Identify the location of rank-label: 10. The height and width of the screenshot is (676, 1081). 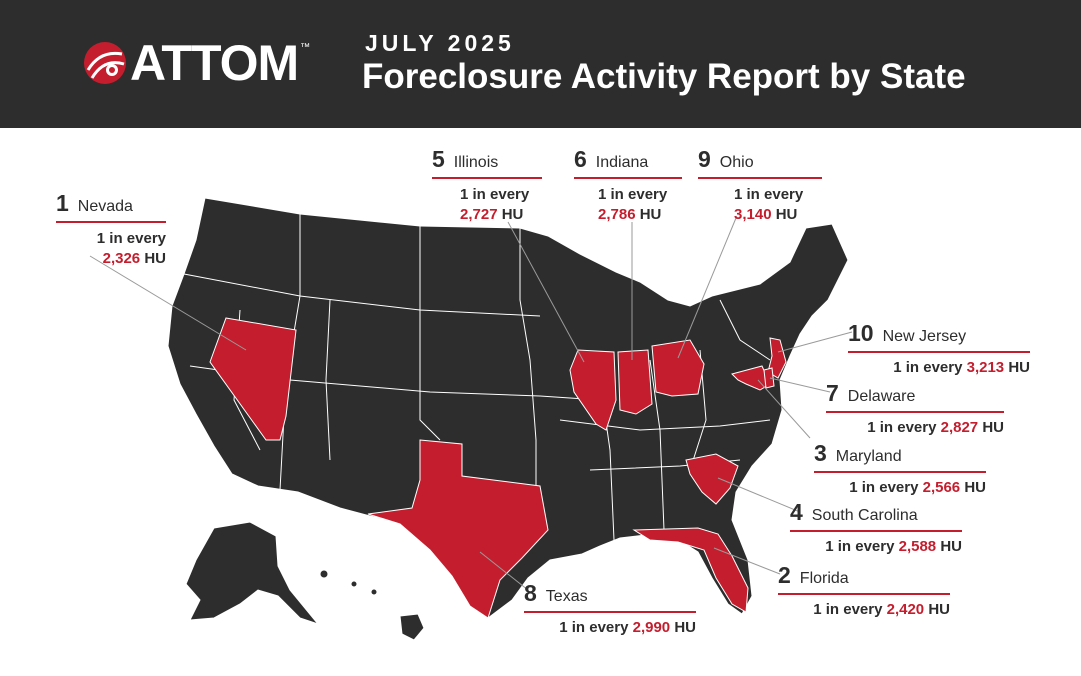
(861, 333).